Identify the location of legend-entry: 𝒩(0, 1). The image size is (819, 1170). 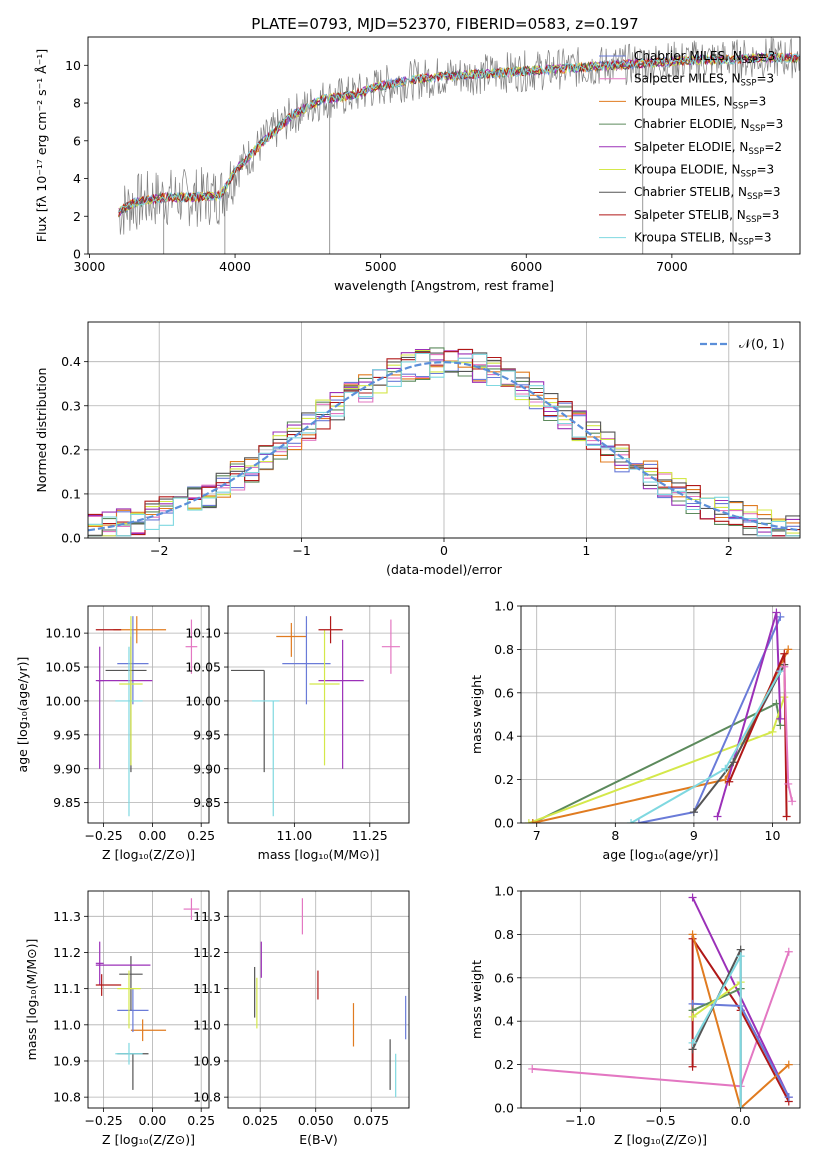
(762, 343).